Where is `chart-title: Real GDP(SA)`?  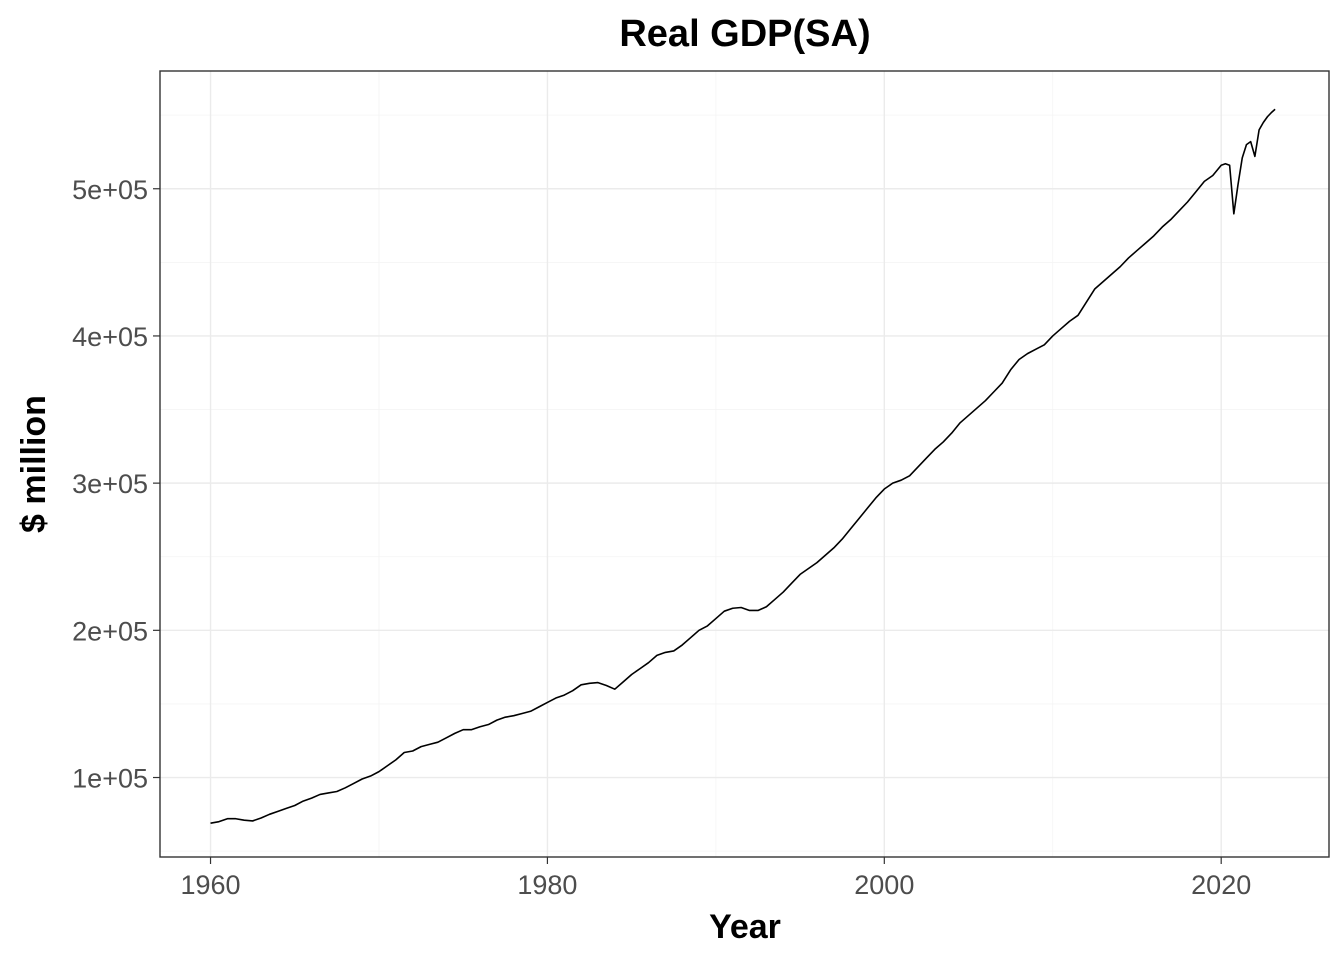 chart-title: Real GDP(SA) is located at coordinates (744, 34).